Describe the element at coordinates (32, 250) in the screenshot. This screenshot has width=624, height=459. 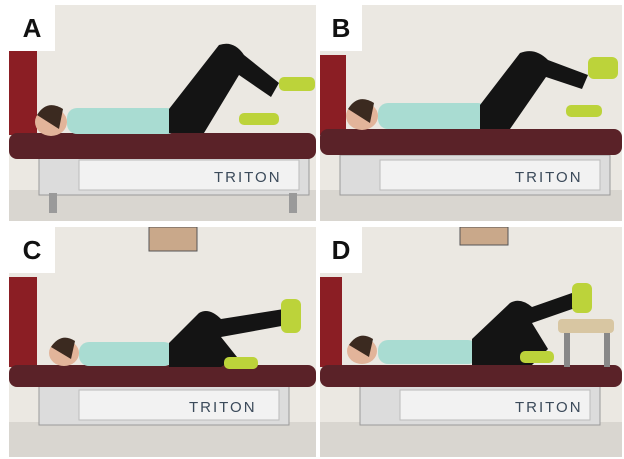
I see `panel-label: C` at that location.